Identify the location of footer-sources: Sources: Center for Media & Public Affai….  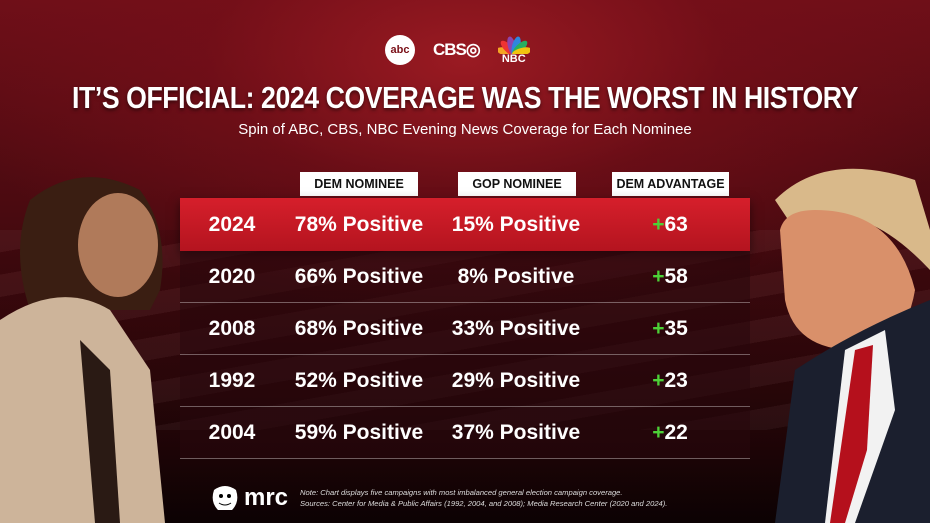
(484, 503).